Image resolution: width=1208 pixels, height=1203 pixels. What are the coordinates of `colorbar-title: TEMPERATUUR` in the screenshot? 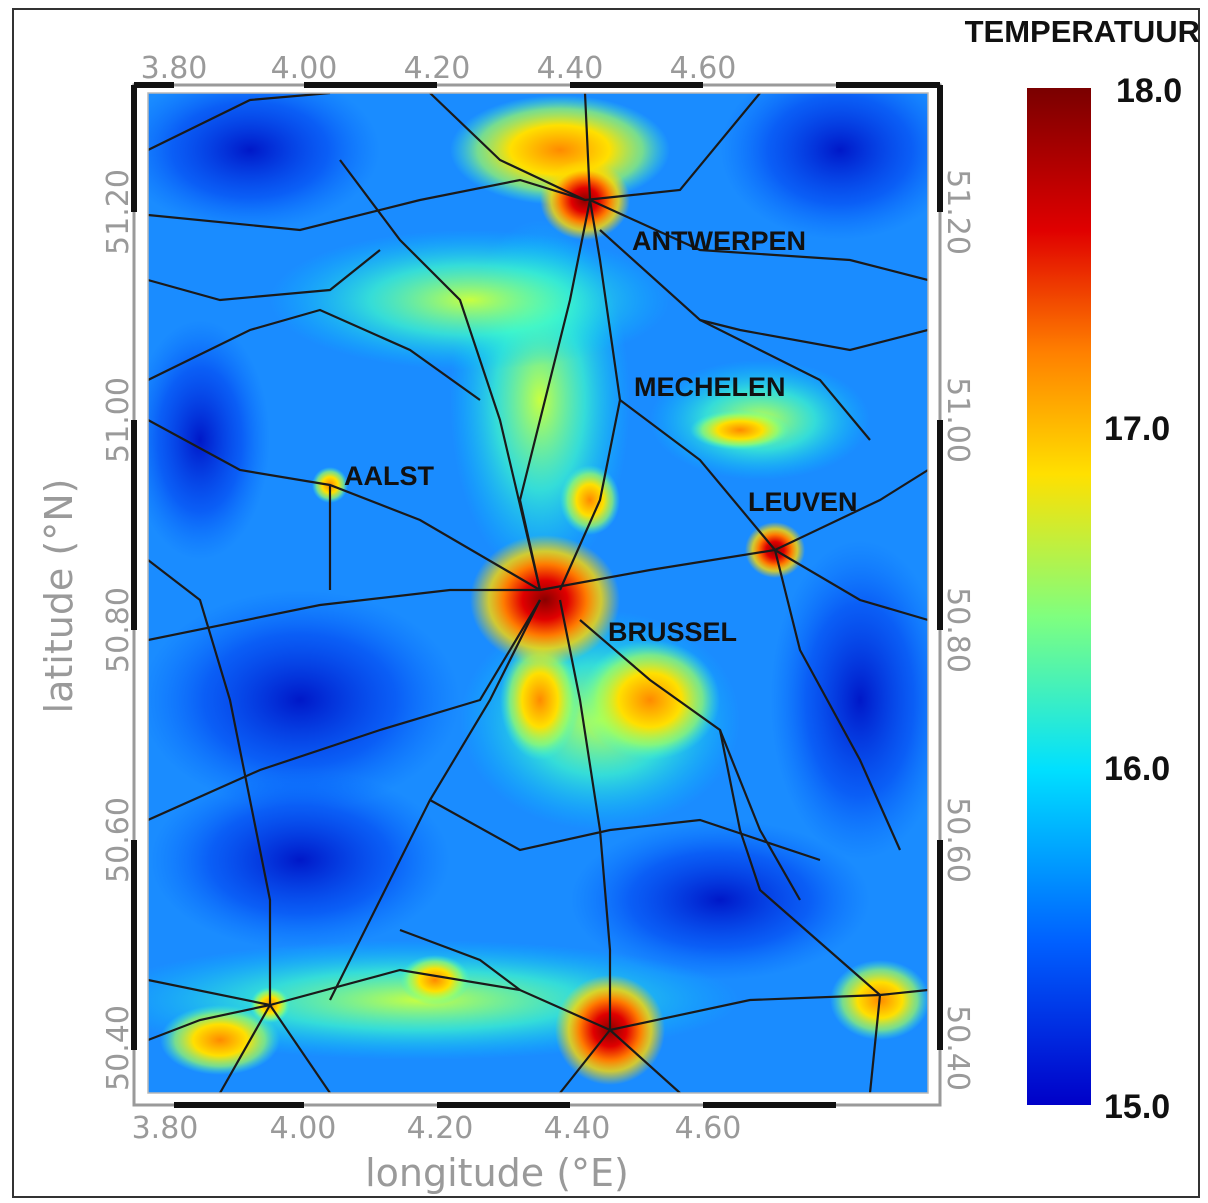 It's located at (1082, 31).